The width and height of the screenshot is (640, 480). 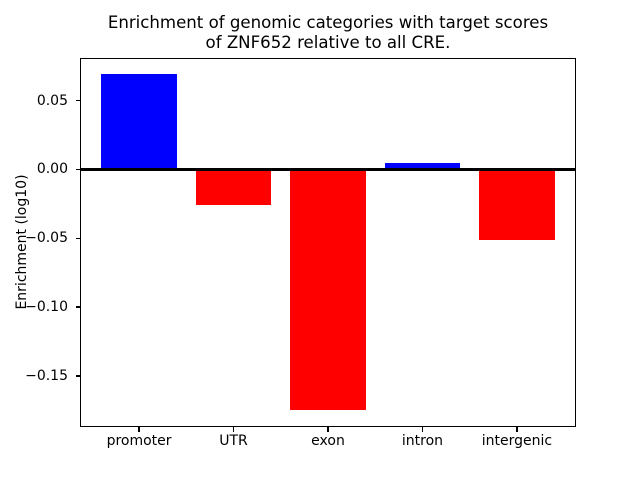 I want to click on bar-exon, so click(x=328, y=290).